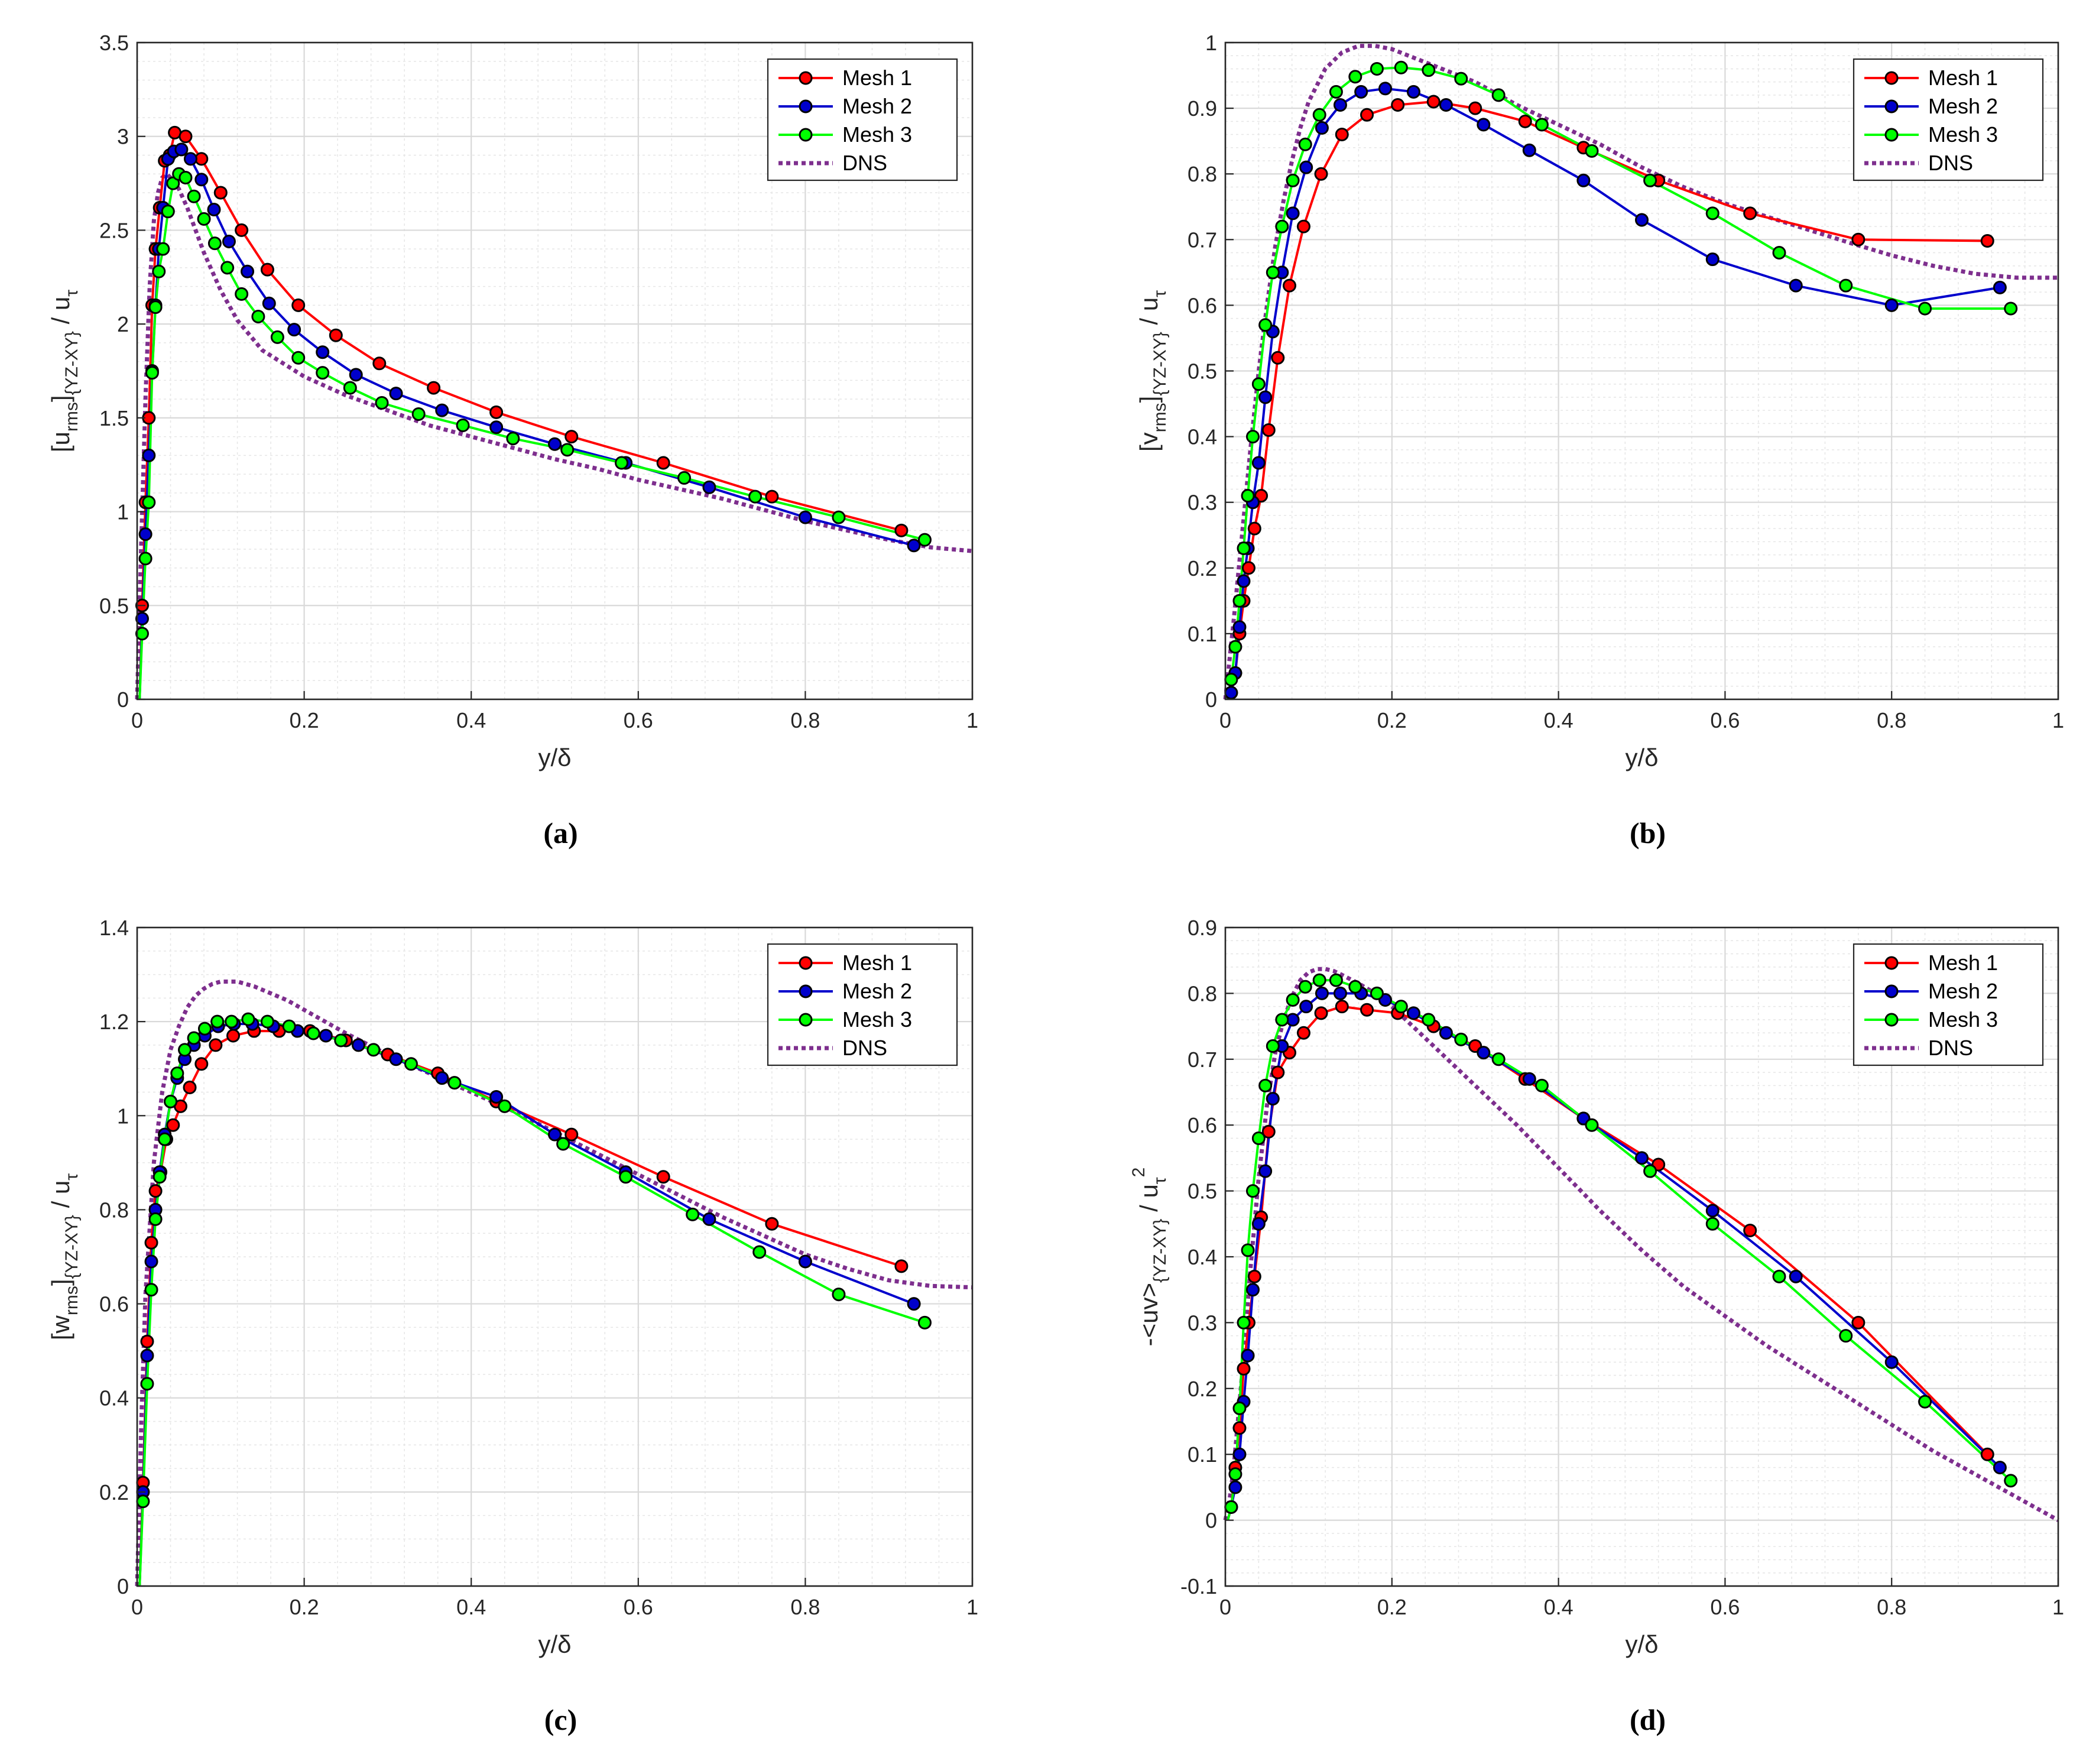 The width and height of the screenshot is (2099, 1764). What do you see at coordinates (554, 1257) in the screenshot?
I see `minor-grid` at bounding box center [554, 1257].